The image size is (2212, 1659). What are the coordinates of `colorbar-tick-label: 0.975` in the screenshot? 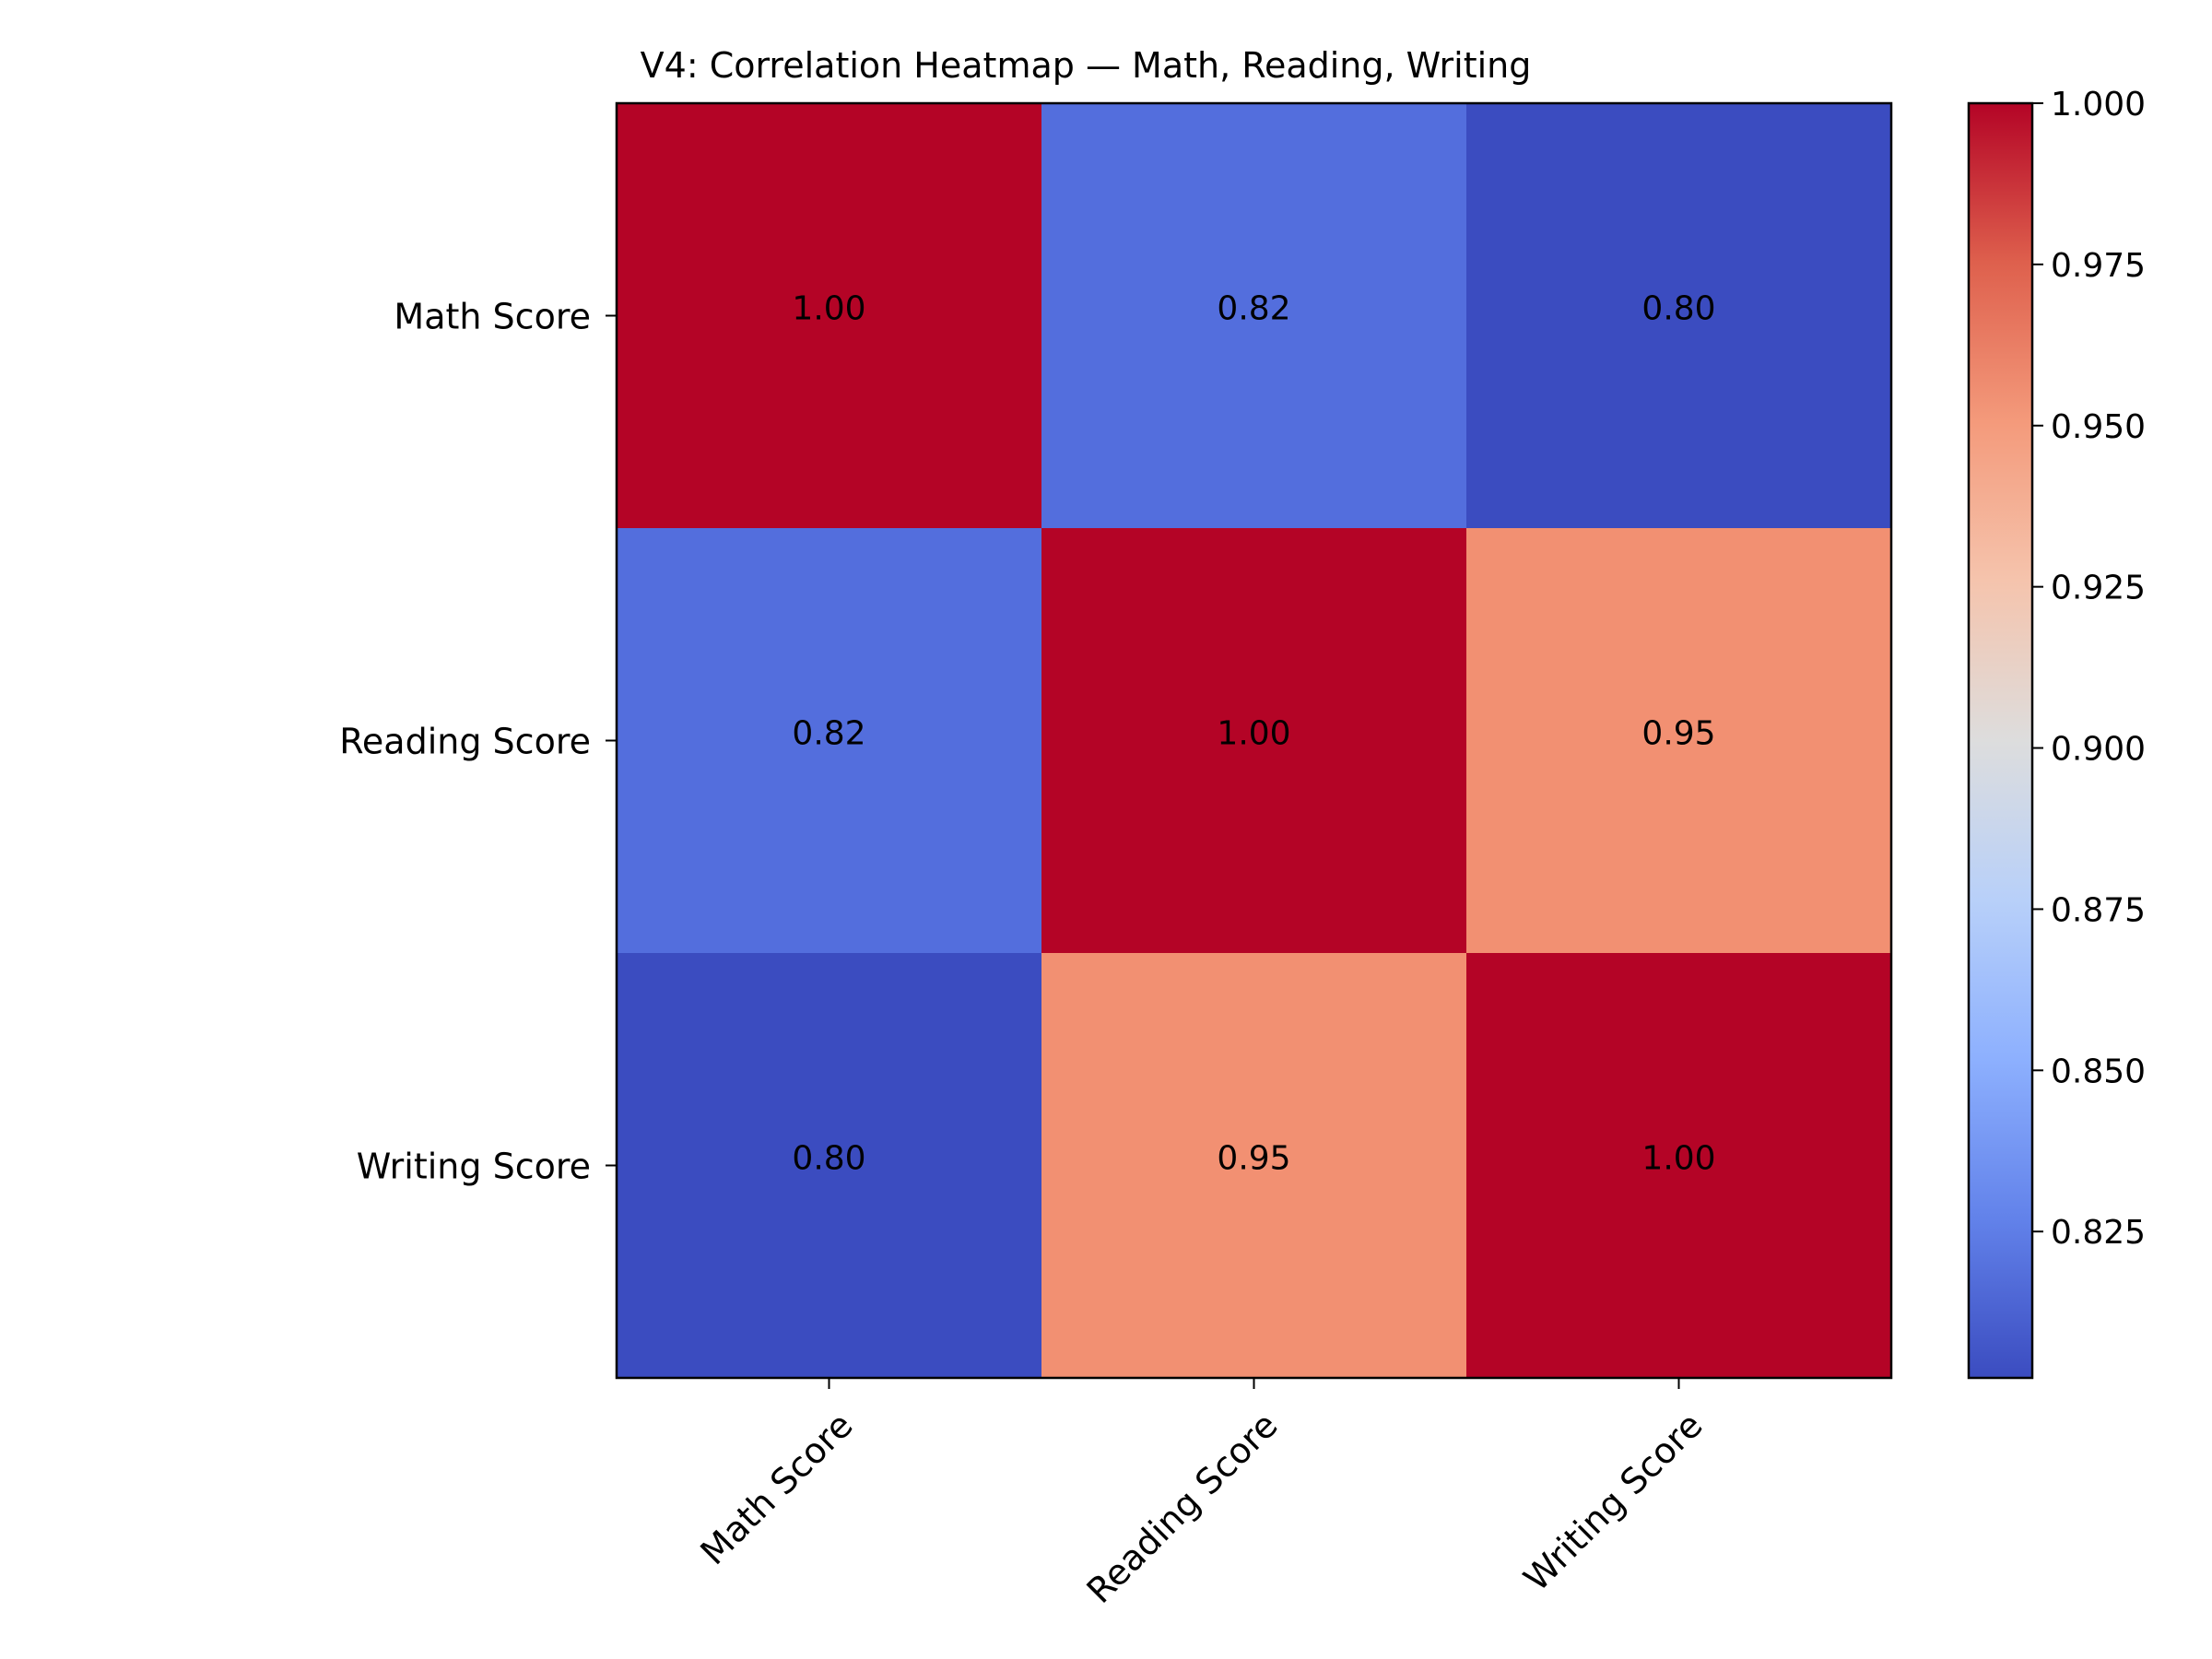 It's located at (2098, 266).